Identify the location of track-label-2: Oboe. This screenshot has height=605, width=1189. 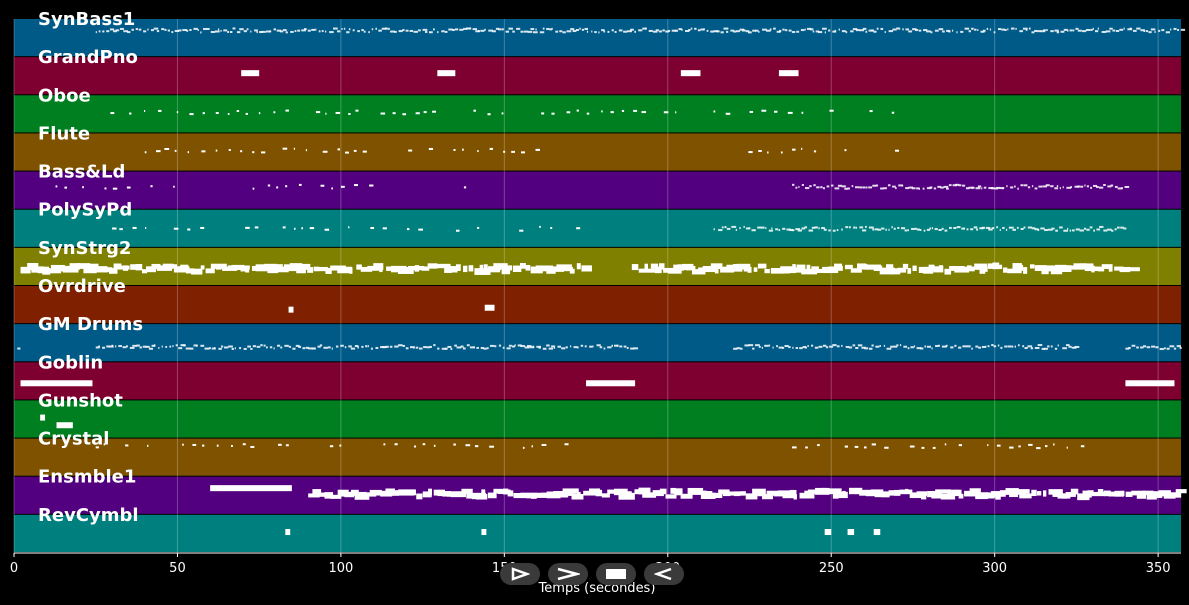
(64, 95).